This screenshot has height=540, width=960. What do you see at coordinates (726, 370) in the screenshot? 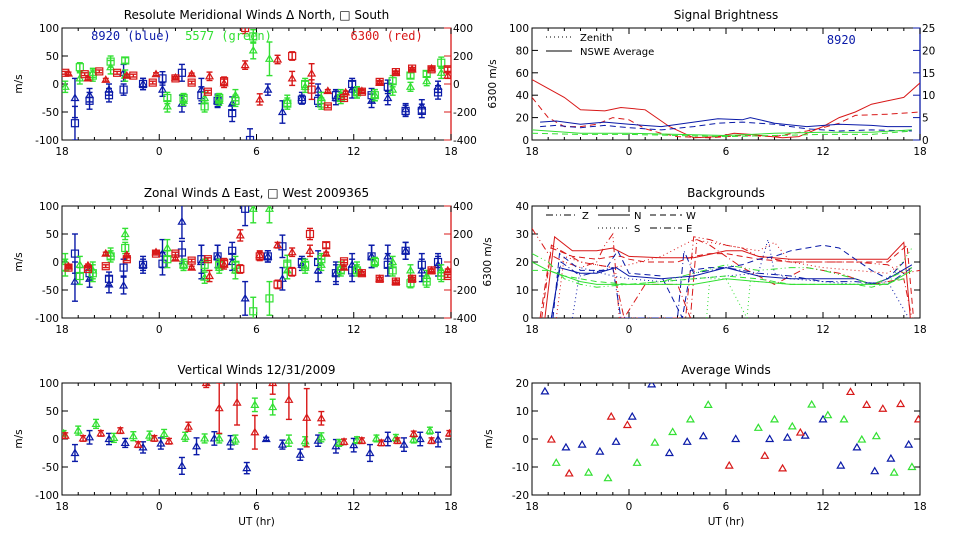
I see `chart-title: Average Winds` at bounding box center [726, 370].